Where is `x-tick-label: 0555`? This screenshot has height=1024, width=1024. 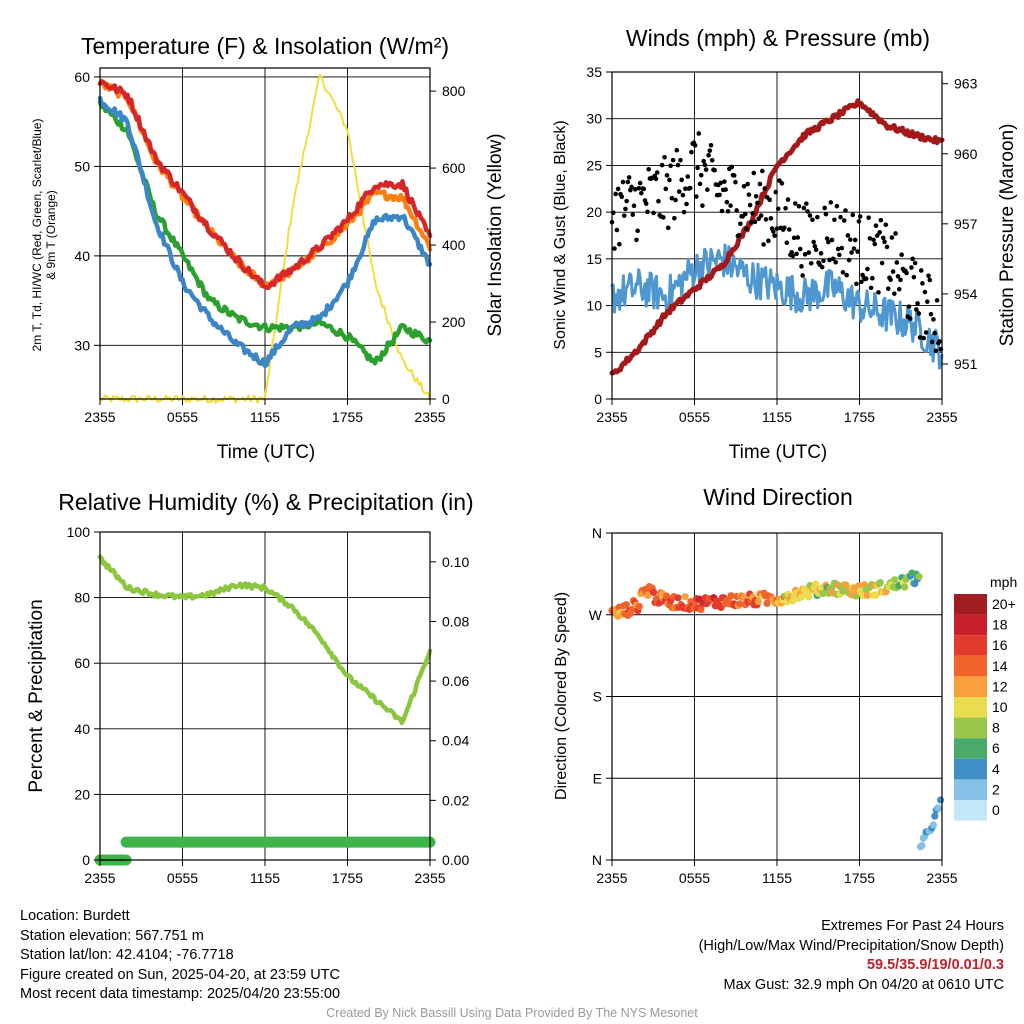
x-tick-label: 0555 is located at coordinates (182, 878).